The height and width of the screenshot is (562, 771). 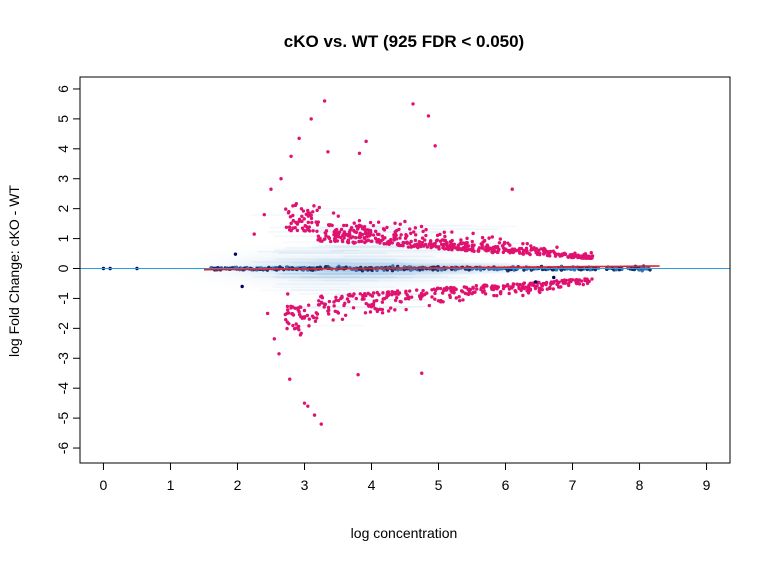 What do you see at coordinates (405, 478) in the screenshot?
I see `x-axis: 0 1 2 3 4 5 6 7 8 9` at bounding box center [405, 478].